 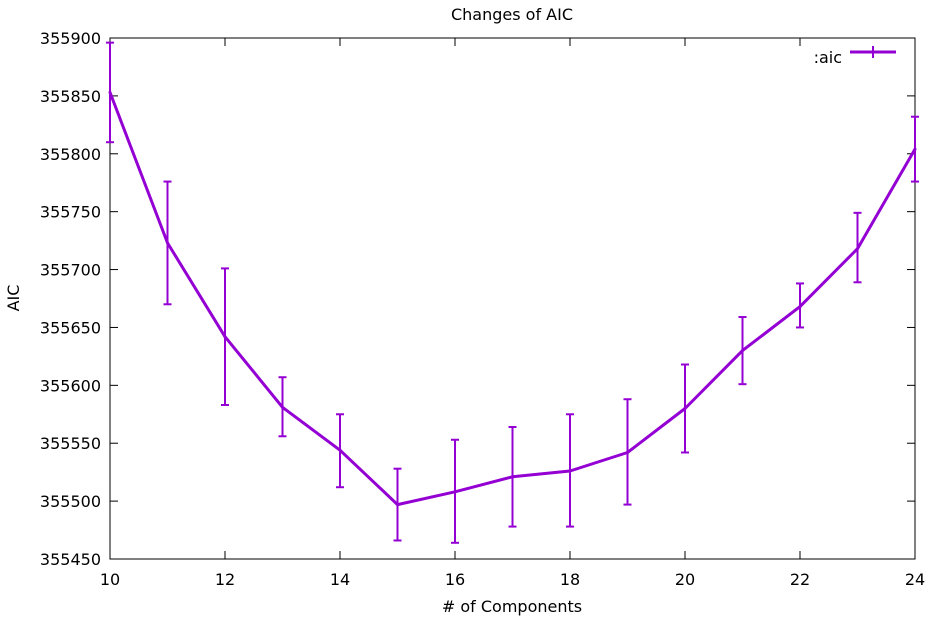 What do you see at coordinates (70, 154) in the screenshot?
I see `y-tick-label: 355800` at bounding box center [70, 154].